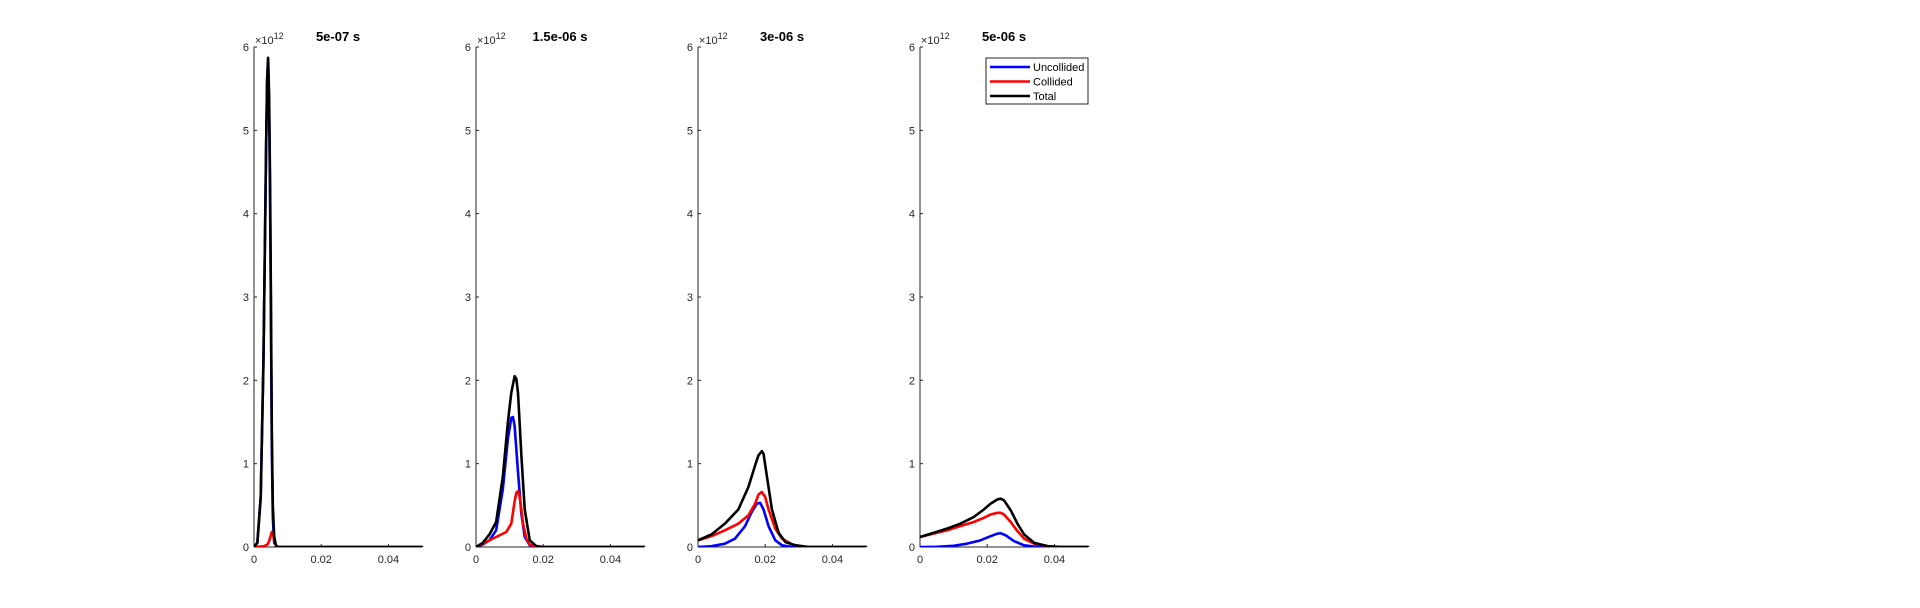 This screenshot has width=1920, height=608. What do you see at coordinates (560, 36) in the screenshot?
I see `chart-title: 1.5e-06 s` at bounding box center [560, 36].